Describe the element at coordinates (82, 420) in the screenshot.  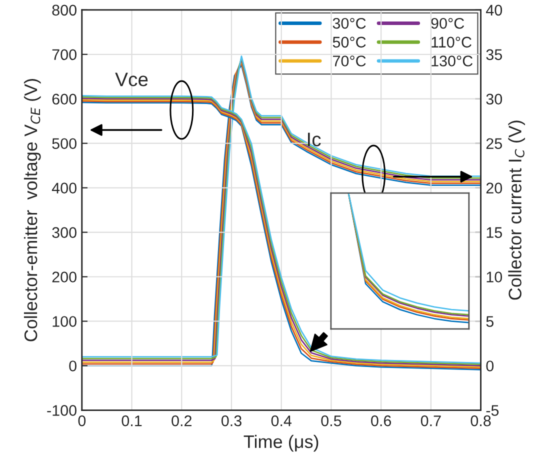
I see `x-tick-label: 0` at that location.